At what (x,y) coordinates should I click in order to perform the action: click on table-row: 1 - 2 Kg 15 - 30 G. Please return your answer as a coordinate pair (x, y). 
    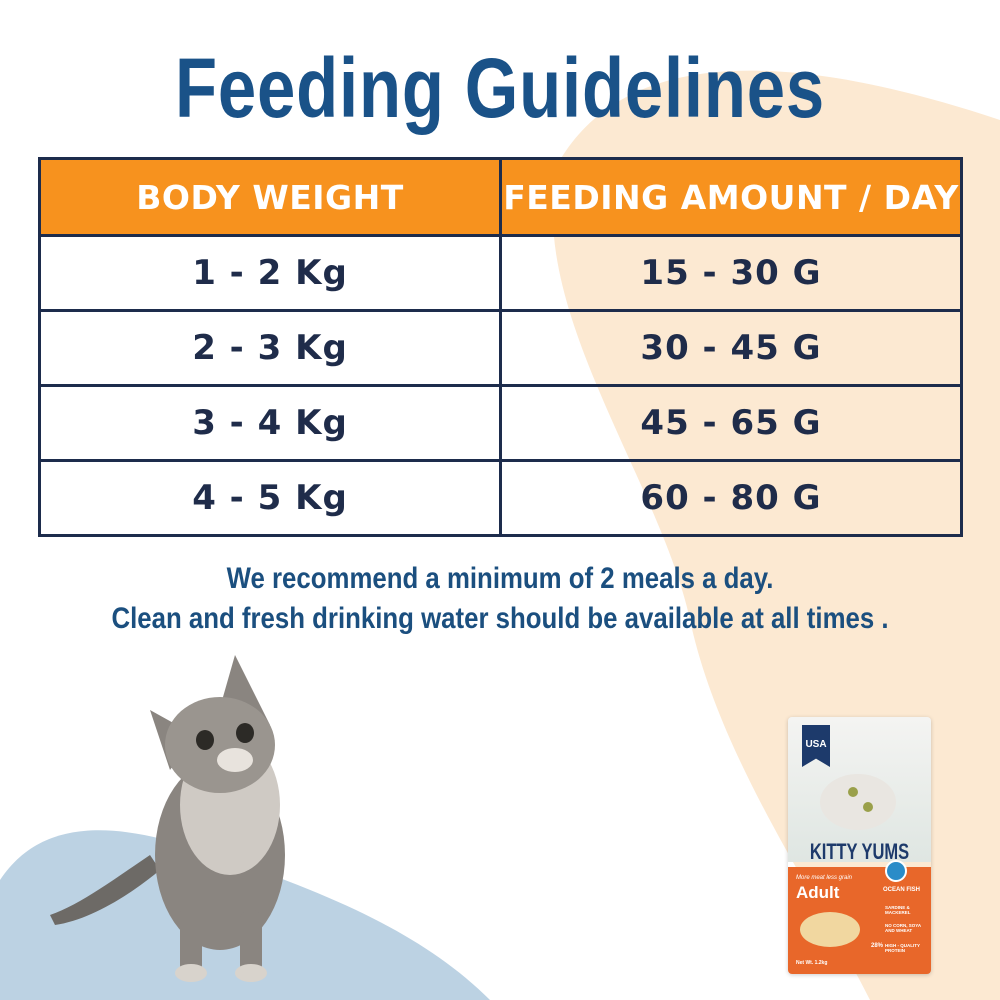
    Looking at the image, I should click on (500, 273).